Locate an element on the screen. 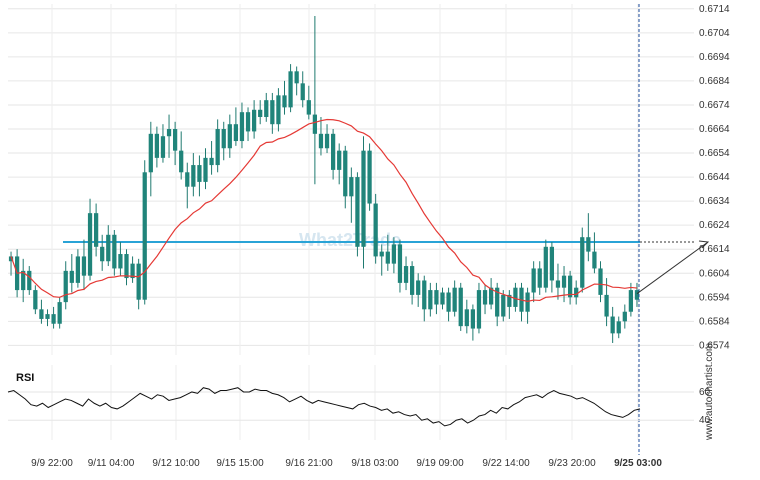 Image resolution: width=760 pixels, height=480 pixels. price-y-tick: 0.6674 is located at coordinates (714, 105).